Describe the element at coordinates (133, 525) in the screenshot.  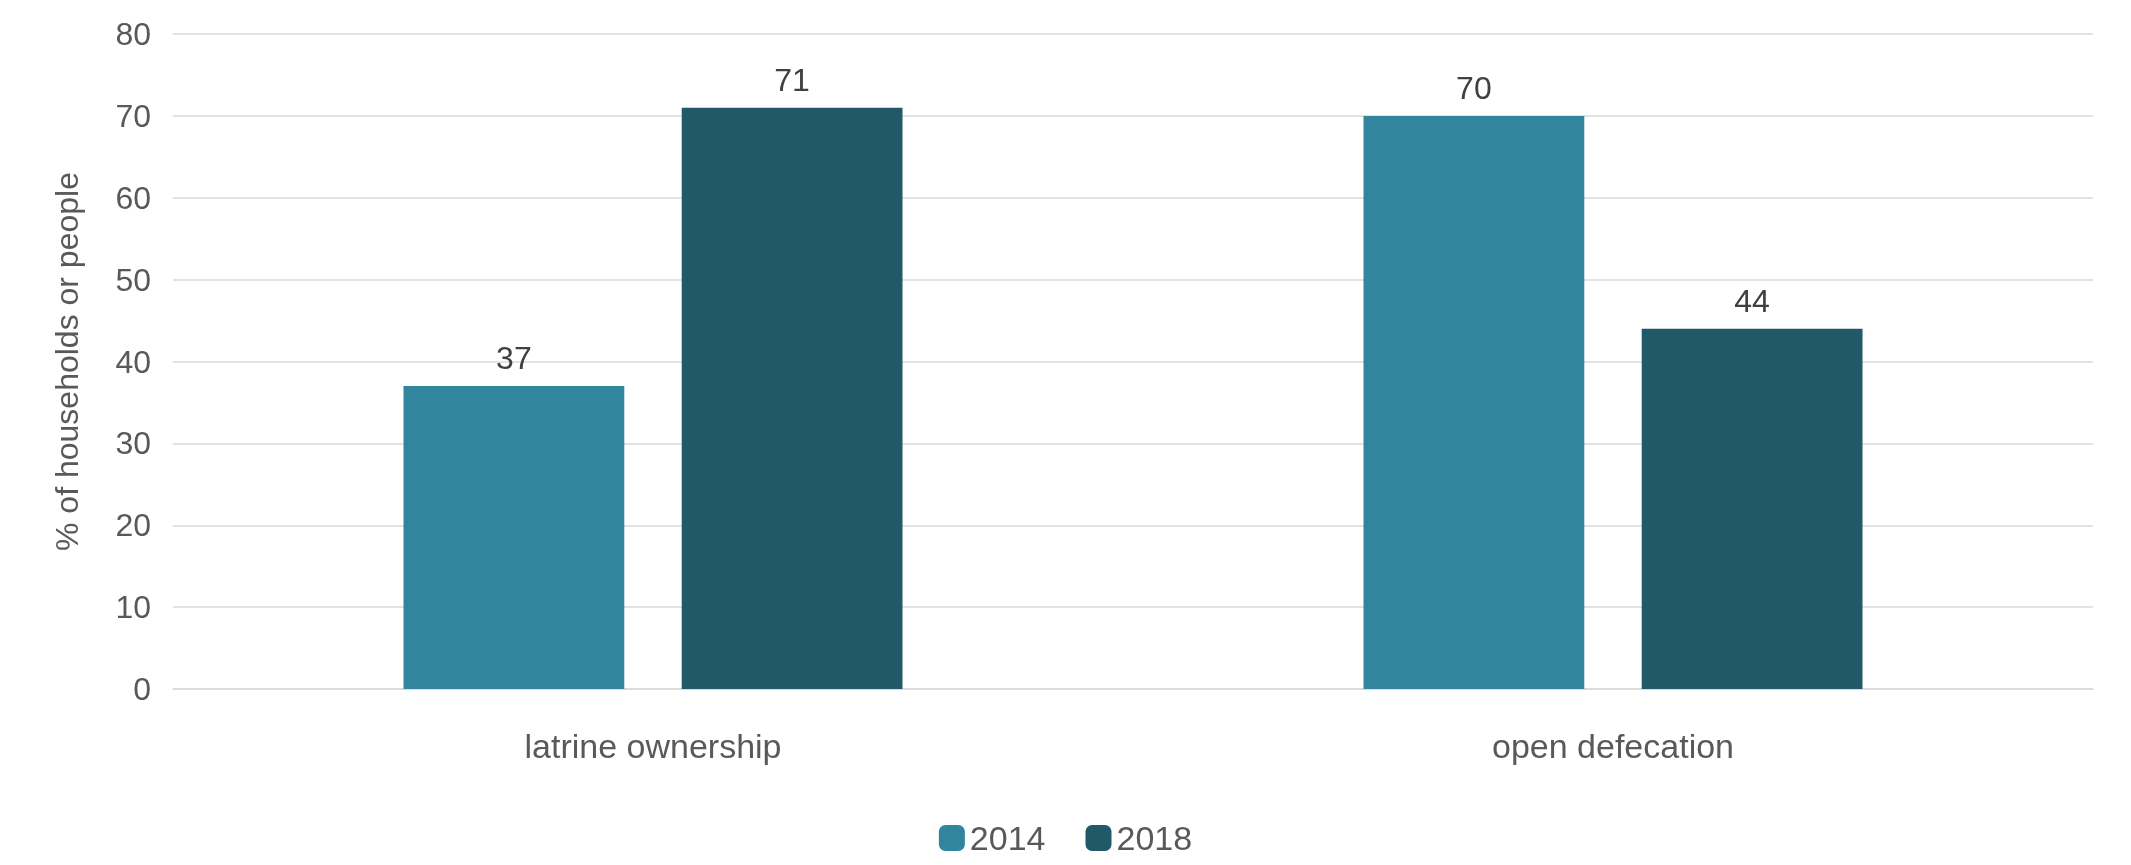
I see `y-tick-label: 20` at that location.